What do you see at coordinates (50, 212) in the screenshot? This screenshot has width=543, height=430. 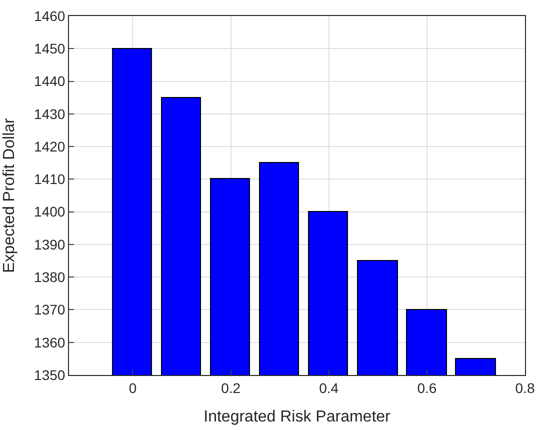 I see `y-tick-label: 1400` at bounding box center [50, 212].